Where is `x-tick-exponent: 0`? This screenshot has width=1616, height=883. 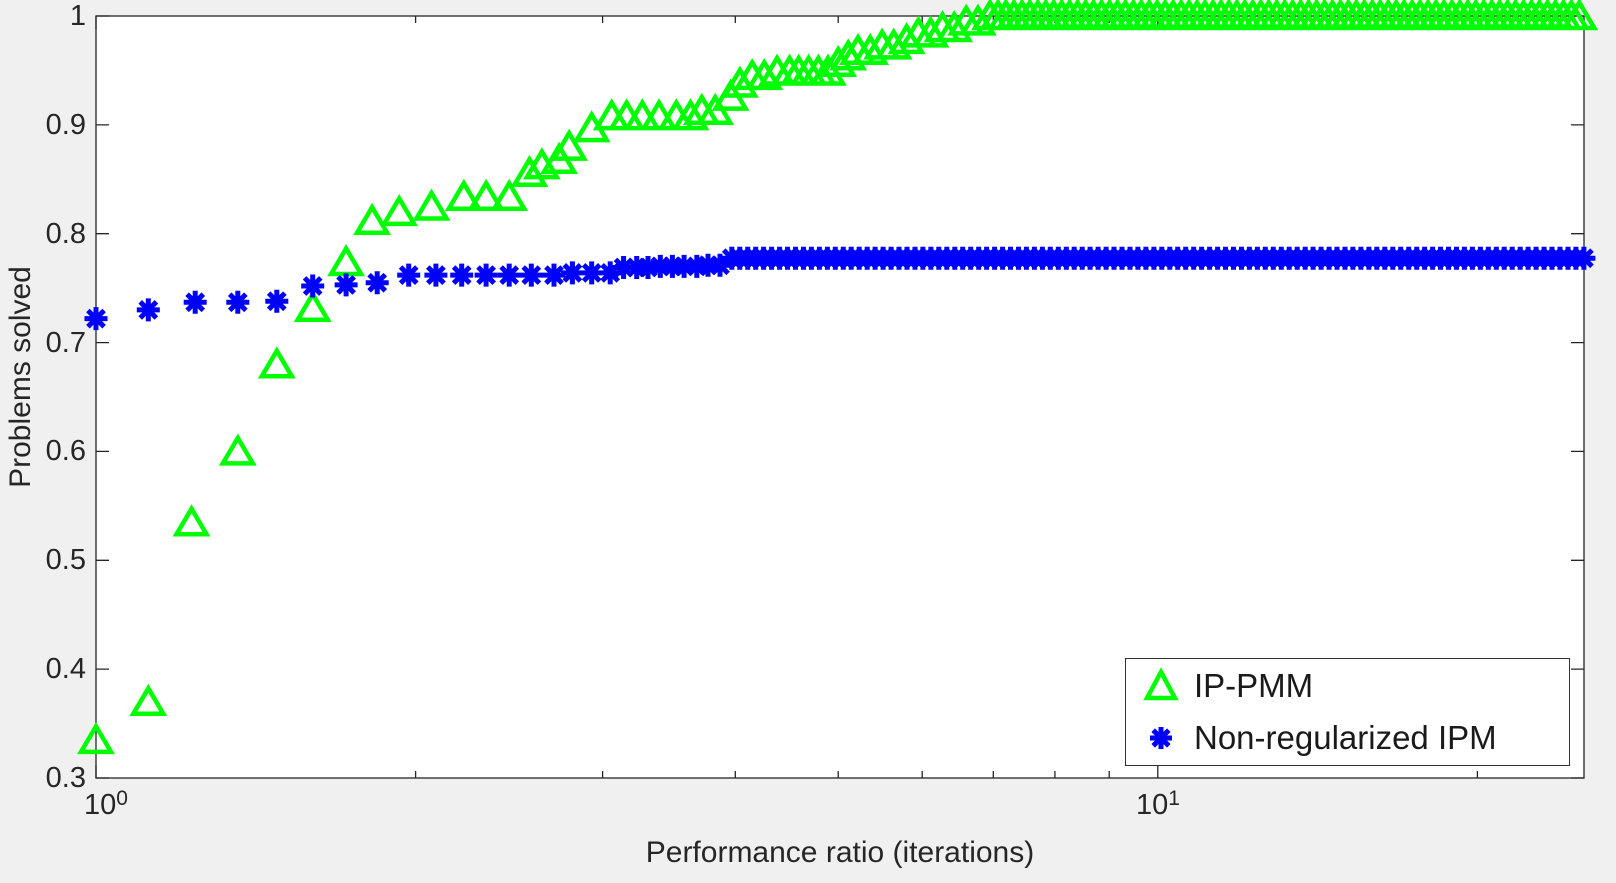 x-tick-exponent: 0 is located at coordinates (122, 798).